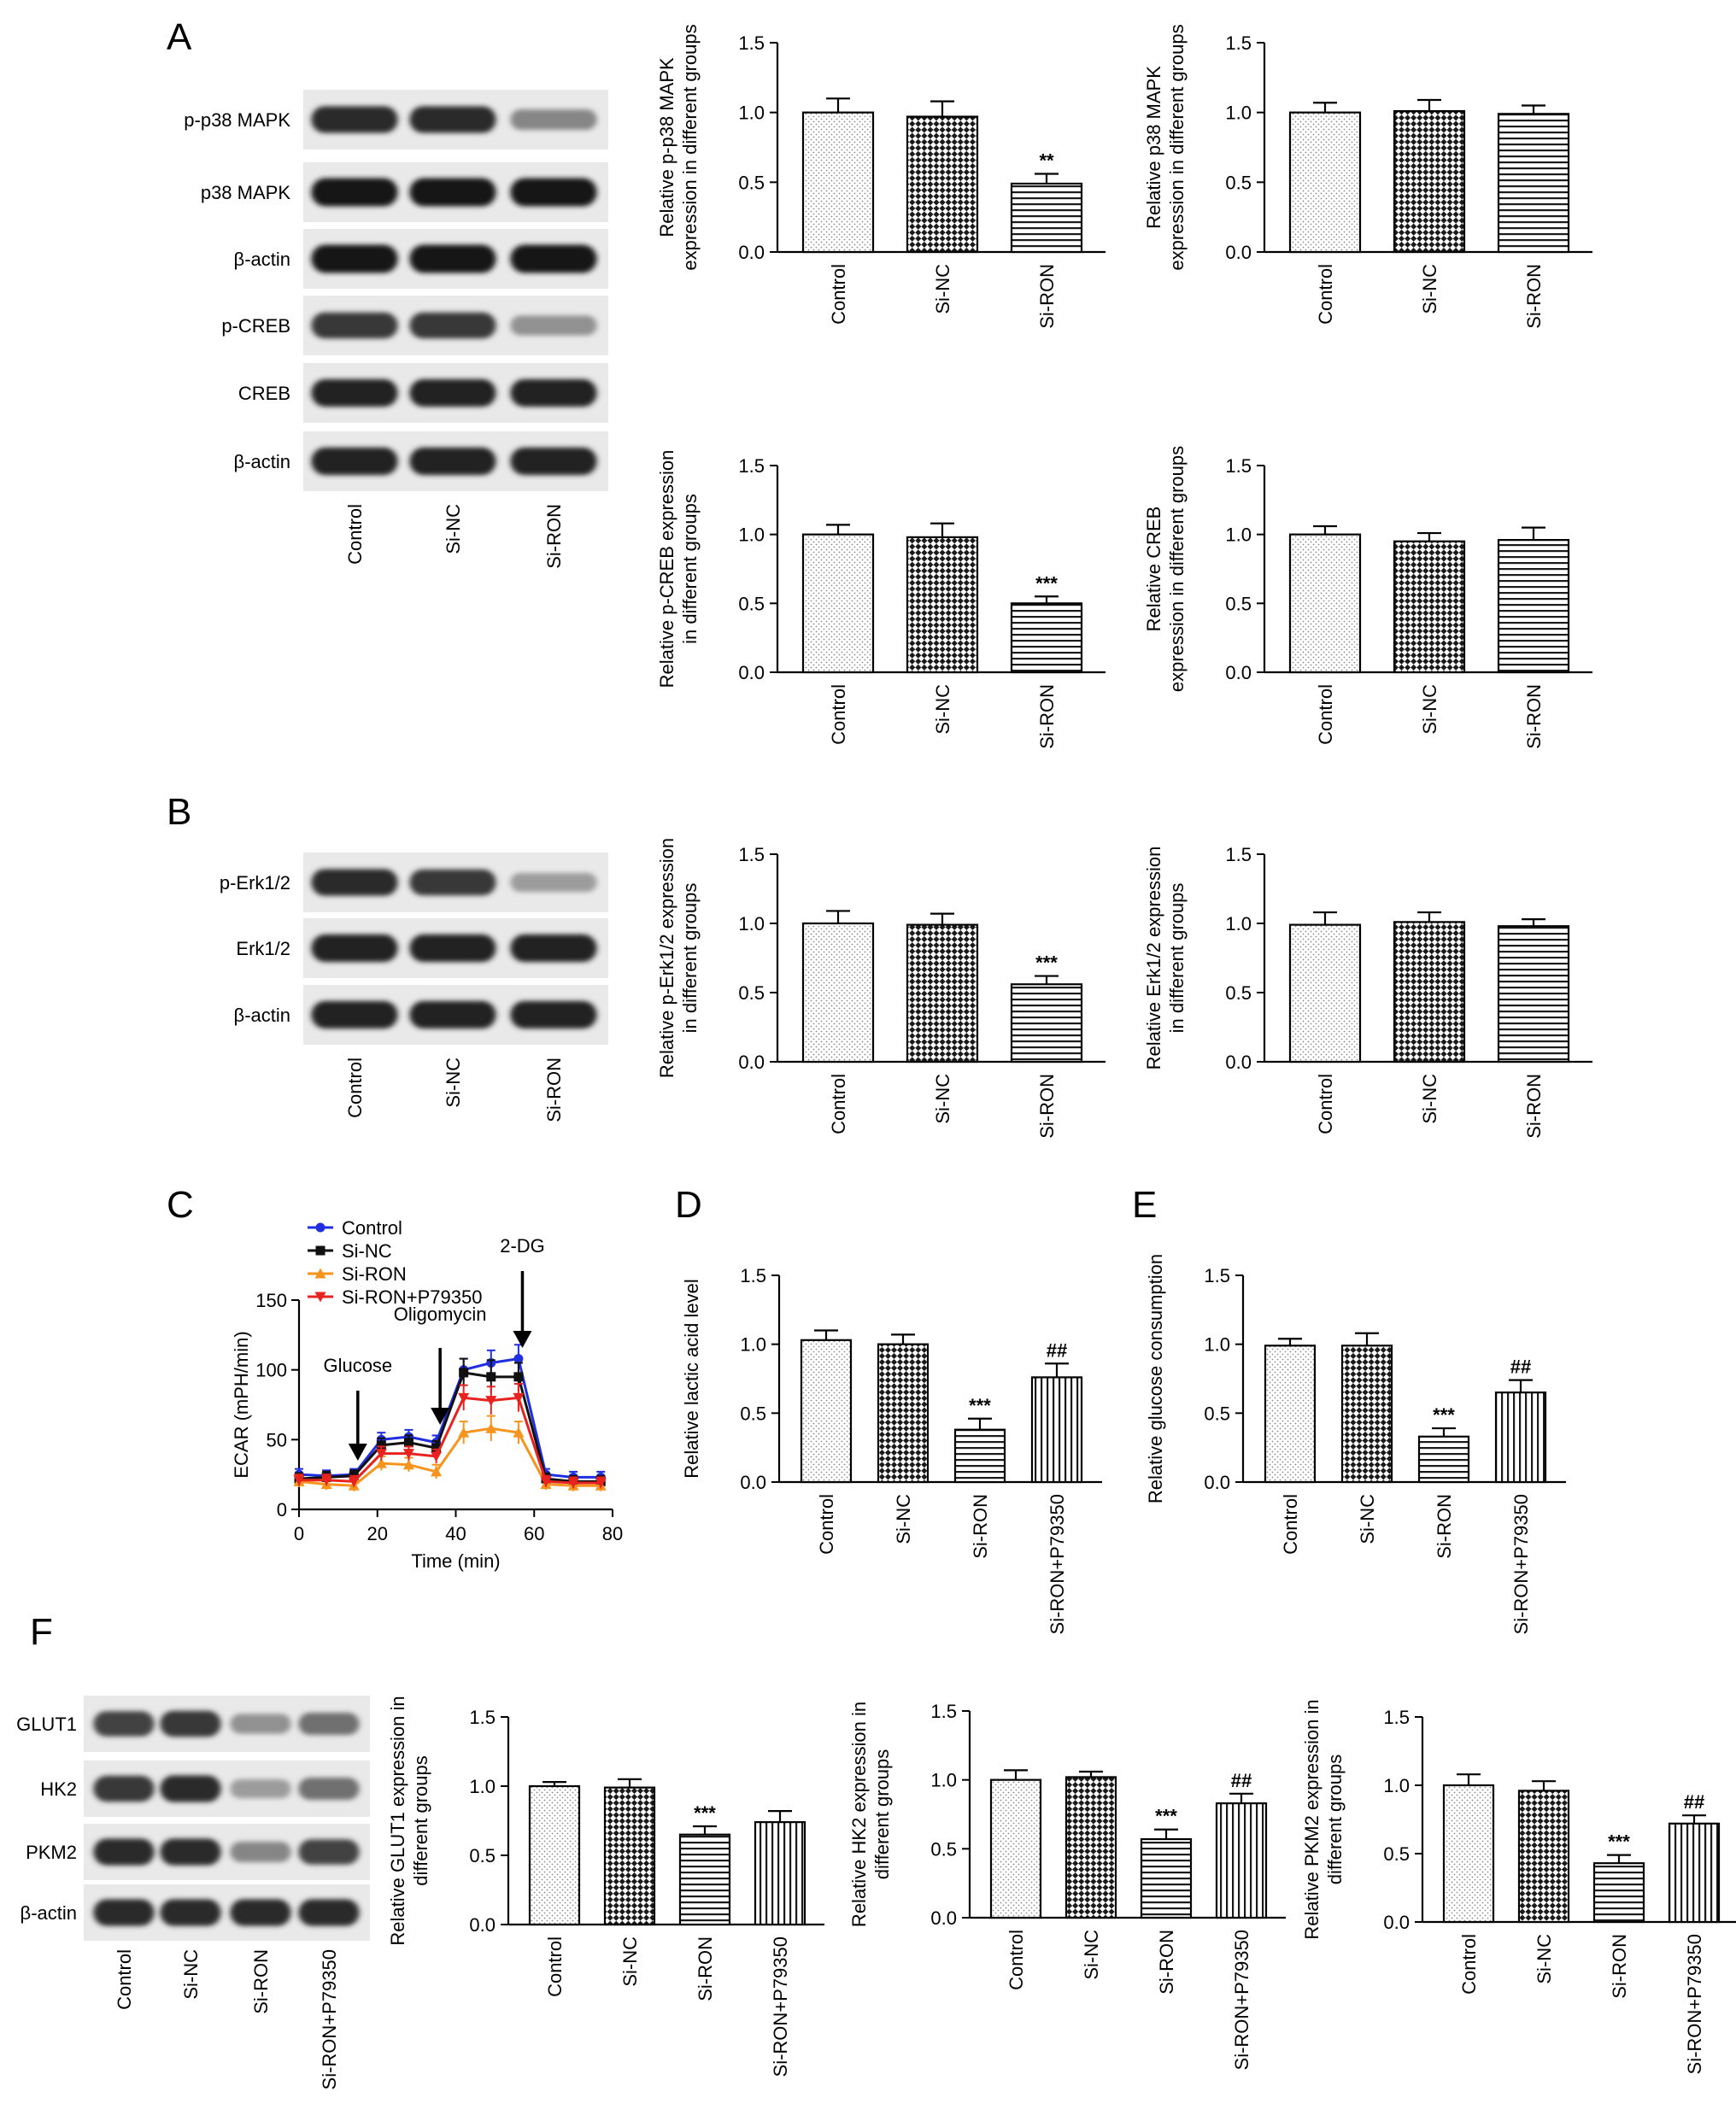 The width and height of the screenshot is (1736, 2121). What do you see at coordinates (262, 259) in the screenshot?
I see `blot-row-label: β-actin` at bounding box center [262, 259].